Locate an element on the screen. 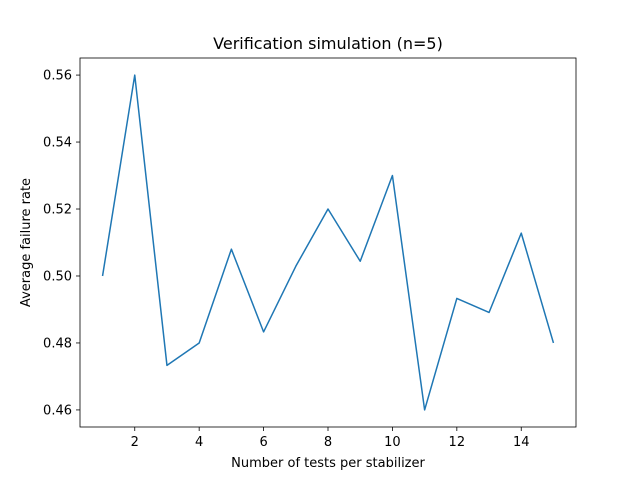 This screenshot has height=480, width=640. x-tick-label: 14 is located at coordinates (521, 442).